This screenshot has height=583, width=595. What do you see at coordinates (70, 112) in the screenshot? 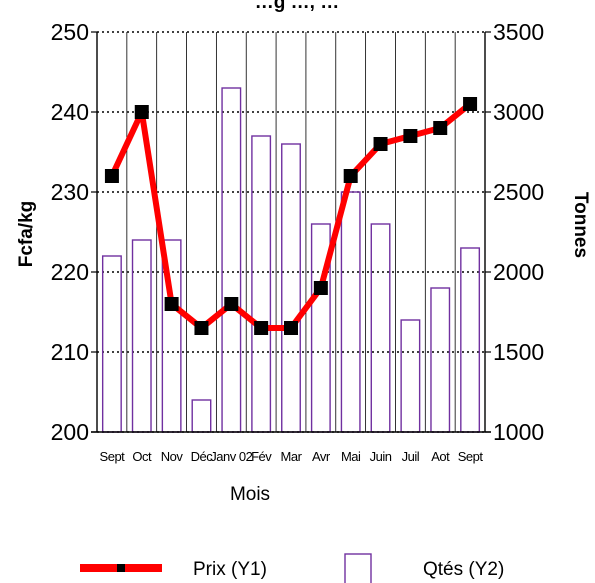
I see `y1-tick-label: 240` at bounding box center [70, 112].